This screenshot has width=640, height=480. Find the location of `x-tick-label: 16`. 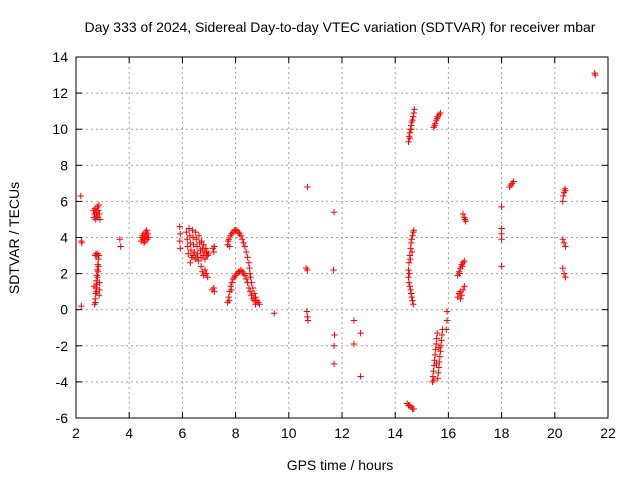

x-tick-label: 16 is located at coordinates (449, 433).